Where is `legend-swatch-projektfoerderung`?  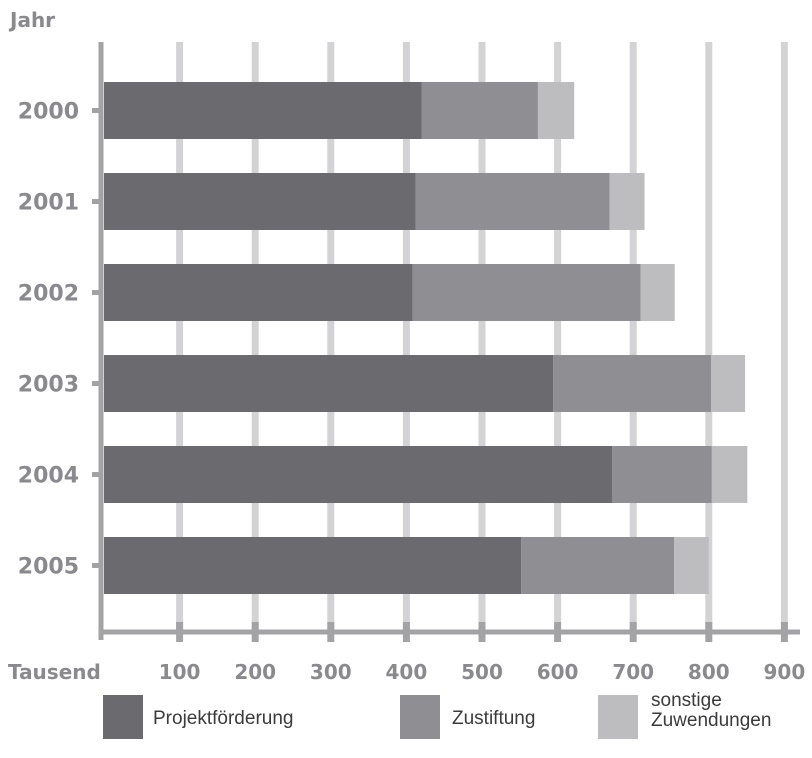 legend-swatch-projektfoerderung is located at coordinates (123, 717).